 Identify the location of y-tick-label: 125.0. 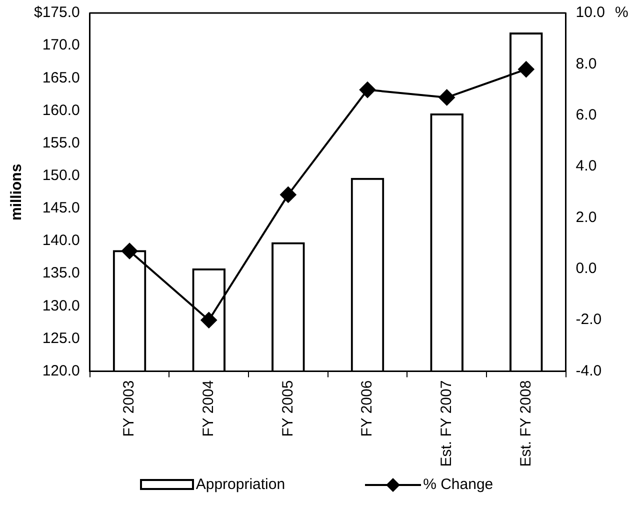
(61, 338).